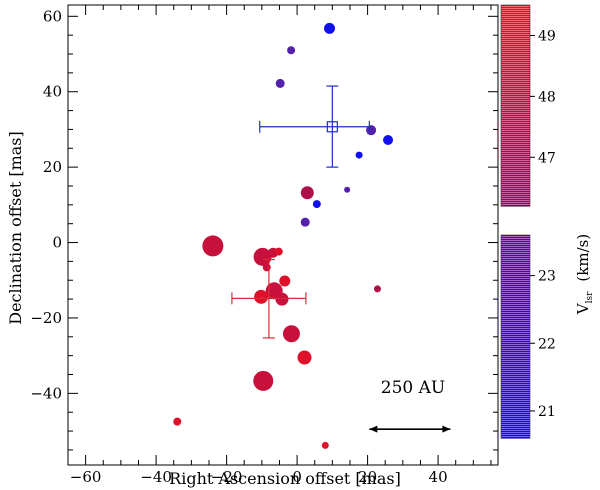 The width and height of the screenshot is (600, 490). Describe the element at coordinates (314, 126) in the screenshot. I see `blue-cross` at that location.